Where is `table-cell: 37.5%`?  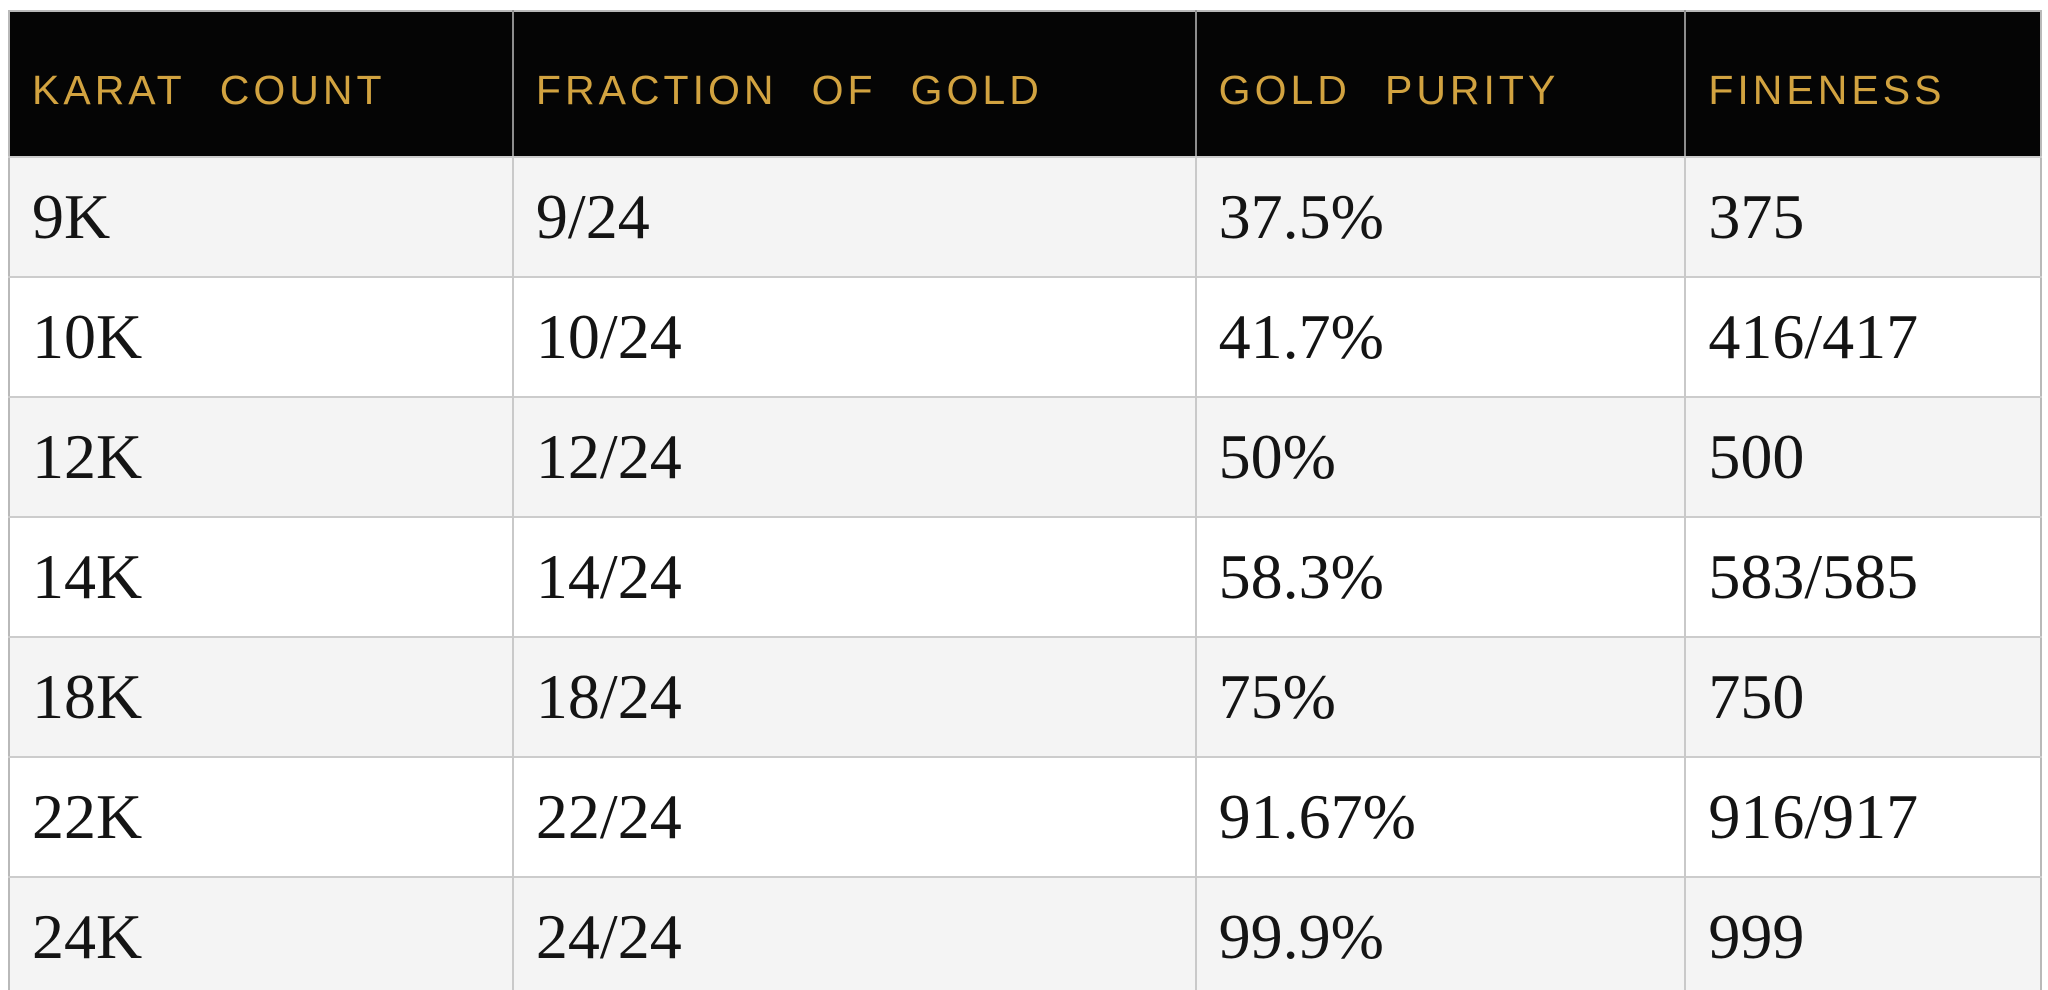 table-cell: 37.5% is located at coordinates (1440, 216).